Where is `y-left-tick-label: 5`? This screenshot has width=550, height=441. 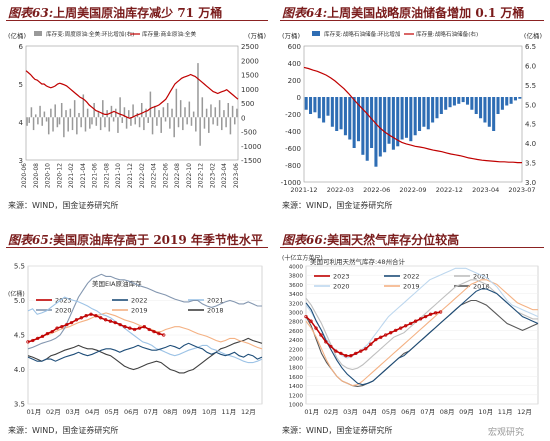 y-left-tick-label: 5 is located at coordinates (21, 85).